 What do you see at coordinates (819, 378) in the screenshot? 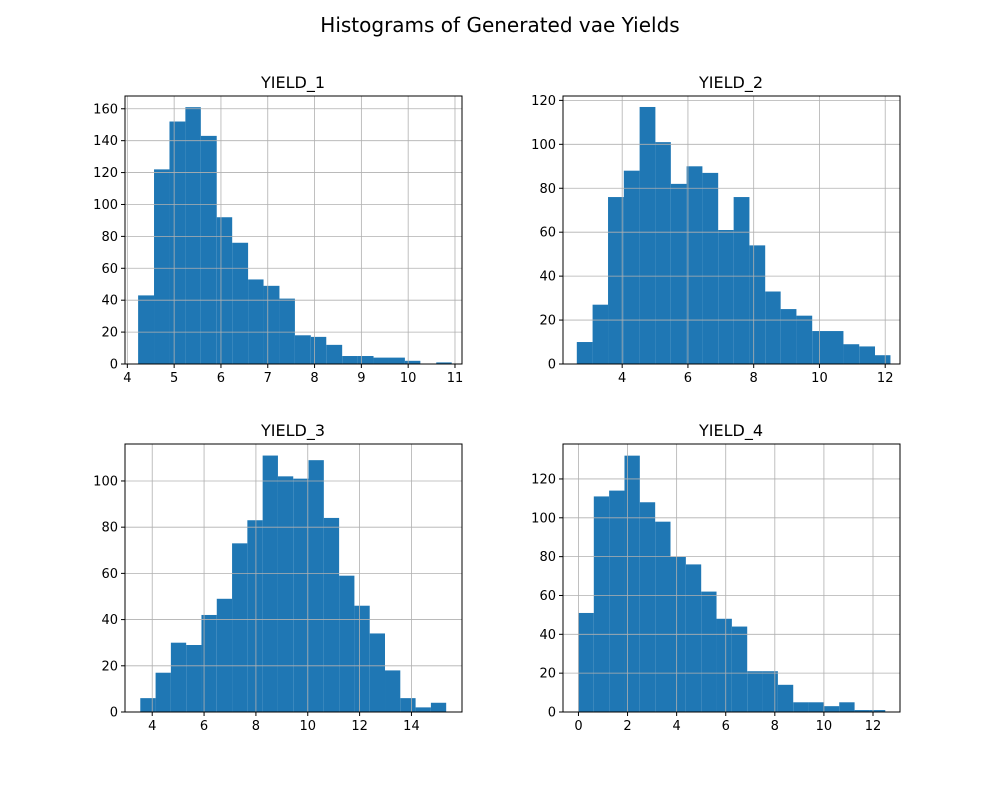
I see `x-tick-label: 10` at bounding box center [819, 378].